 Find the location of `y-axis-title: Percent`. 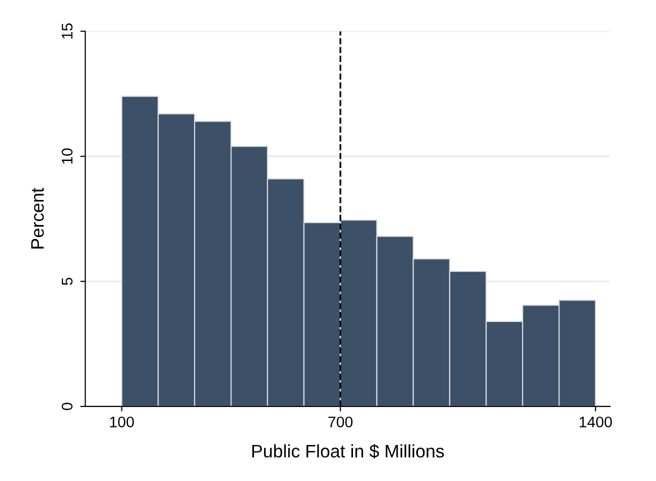

y-axis-title: Percent is located at coordinates (37, 218).